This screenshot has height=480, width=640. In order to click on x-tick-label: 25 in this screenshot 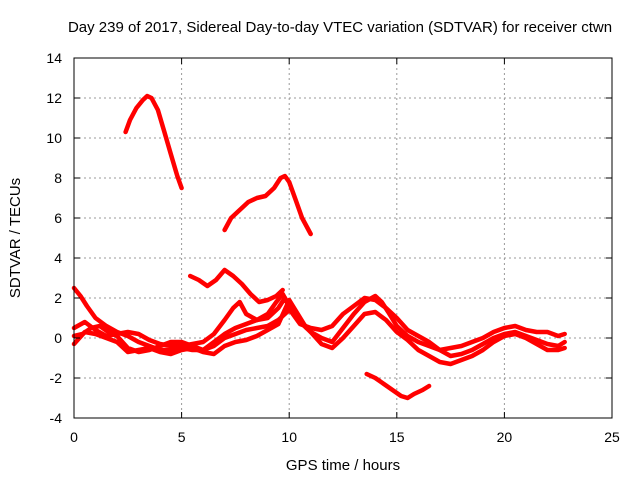, I will do `click(612, 437)`.